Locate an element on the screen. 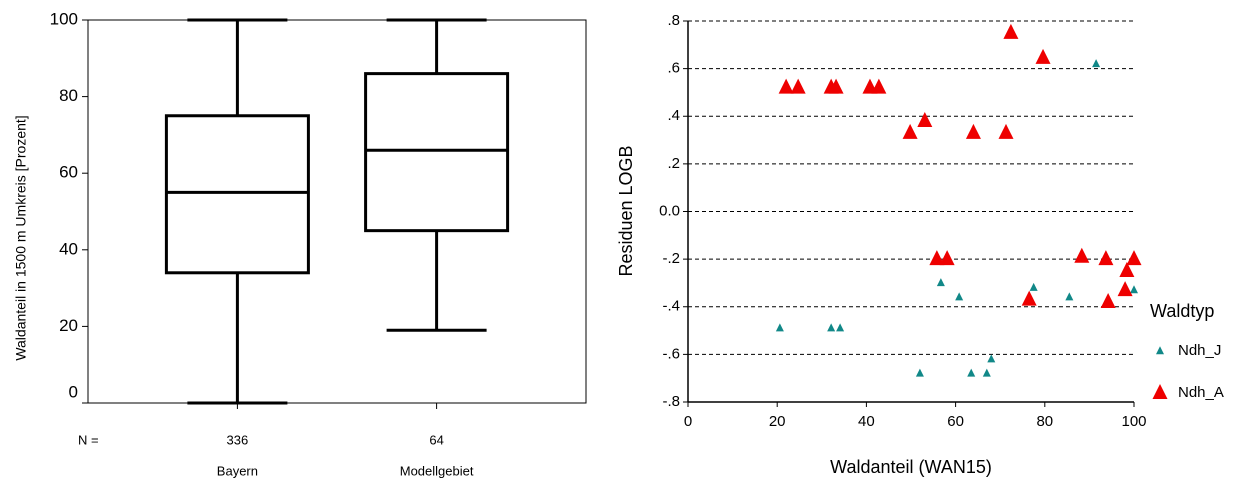 The image size is (1238, 480). y-tick-label: 80 is located at coordinates (68, 95).